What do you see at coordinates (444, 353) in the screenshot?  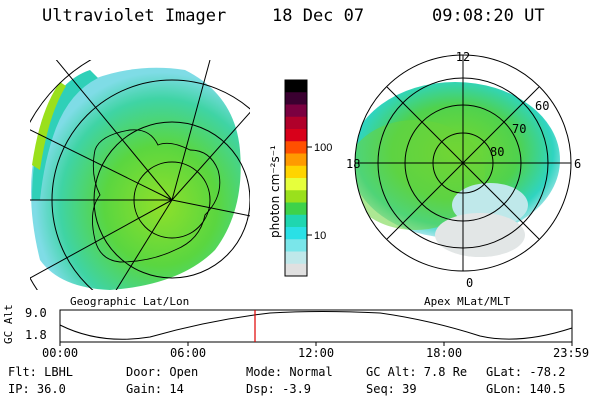 I see `xtick-1800: 18:00` at bounding box center [444, 353].